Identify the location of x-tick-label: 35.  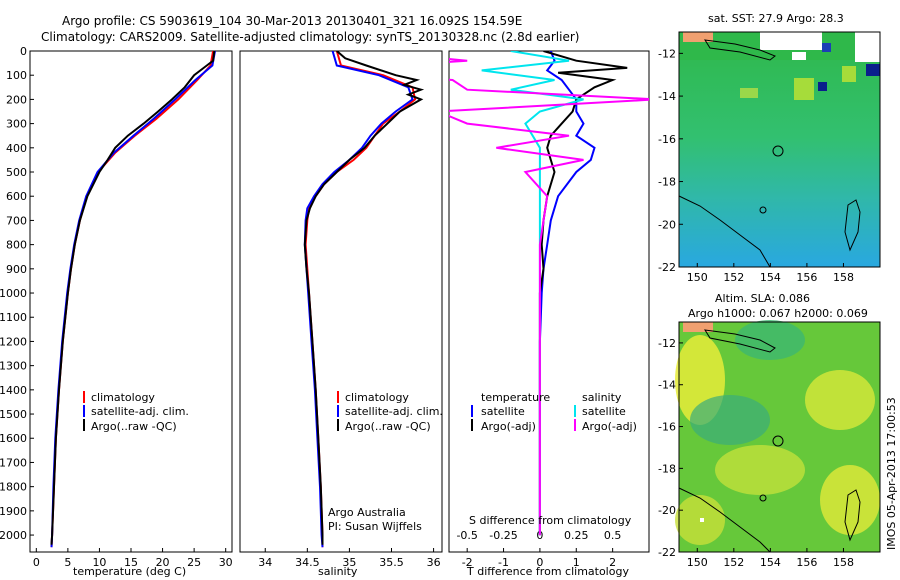
(349, 562).